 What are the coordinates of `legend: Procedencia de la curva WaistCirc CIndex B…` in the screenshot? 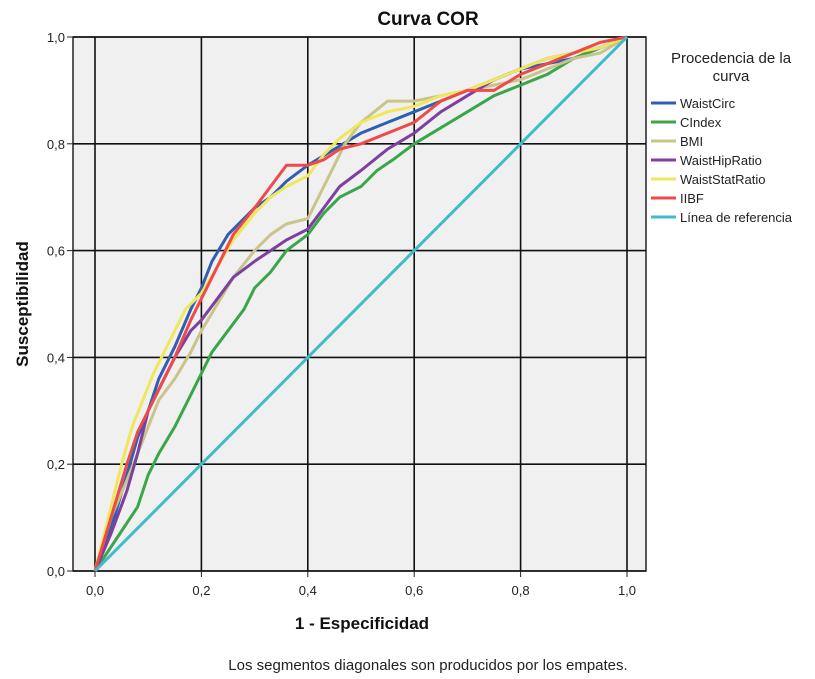 It's located at (722, 137).